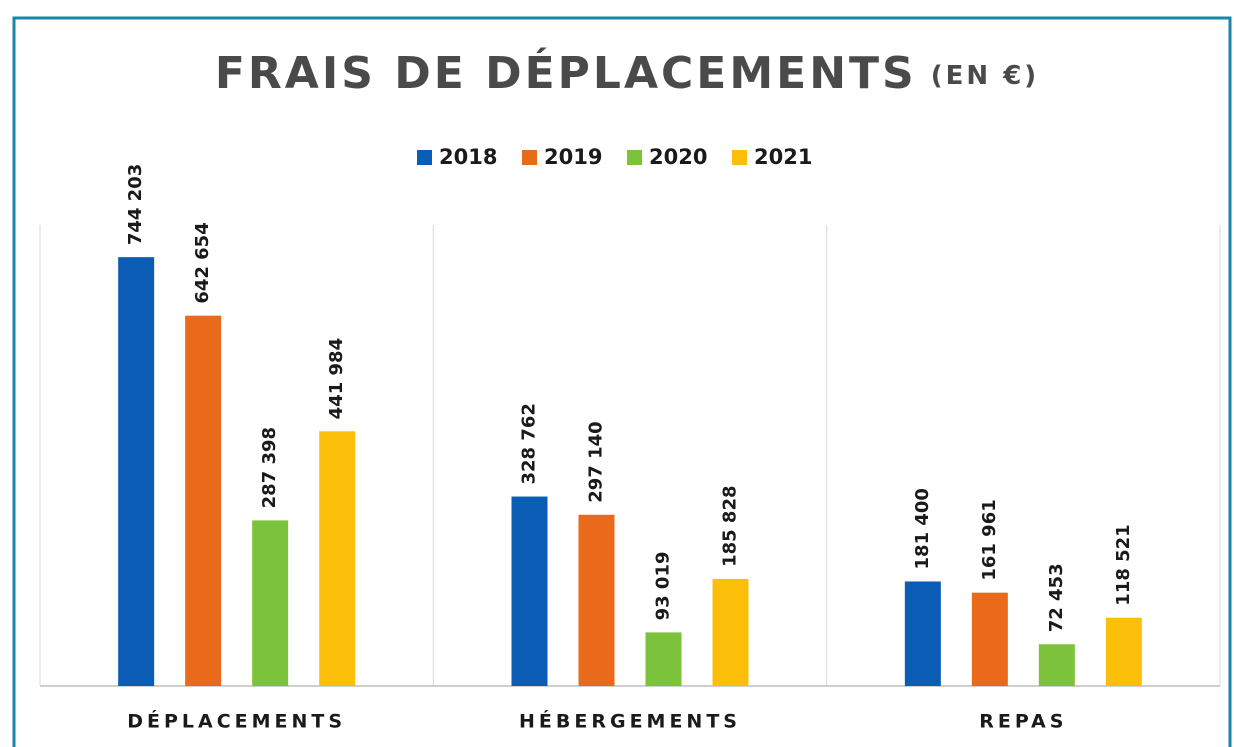  Describe the element at coordinates (468, 157) in the screenshot. I see `legend-label: 2018` at that location.